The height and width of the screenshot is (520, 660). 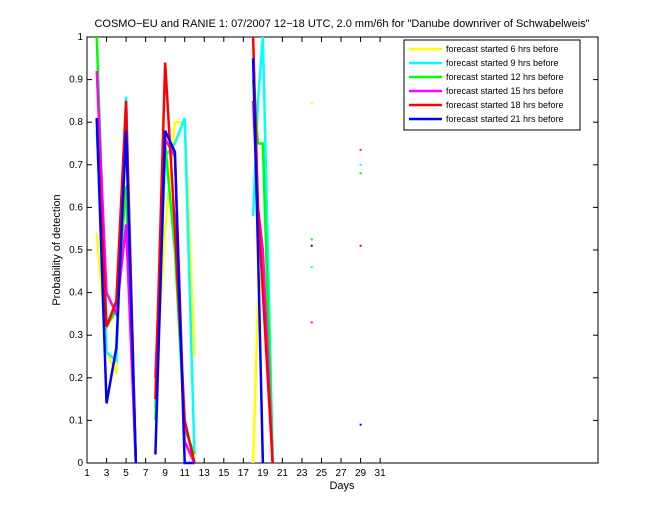 I want to click on x-tick-label: 13, so click(x=205, y=473).